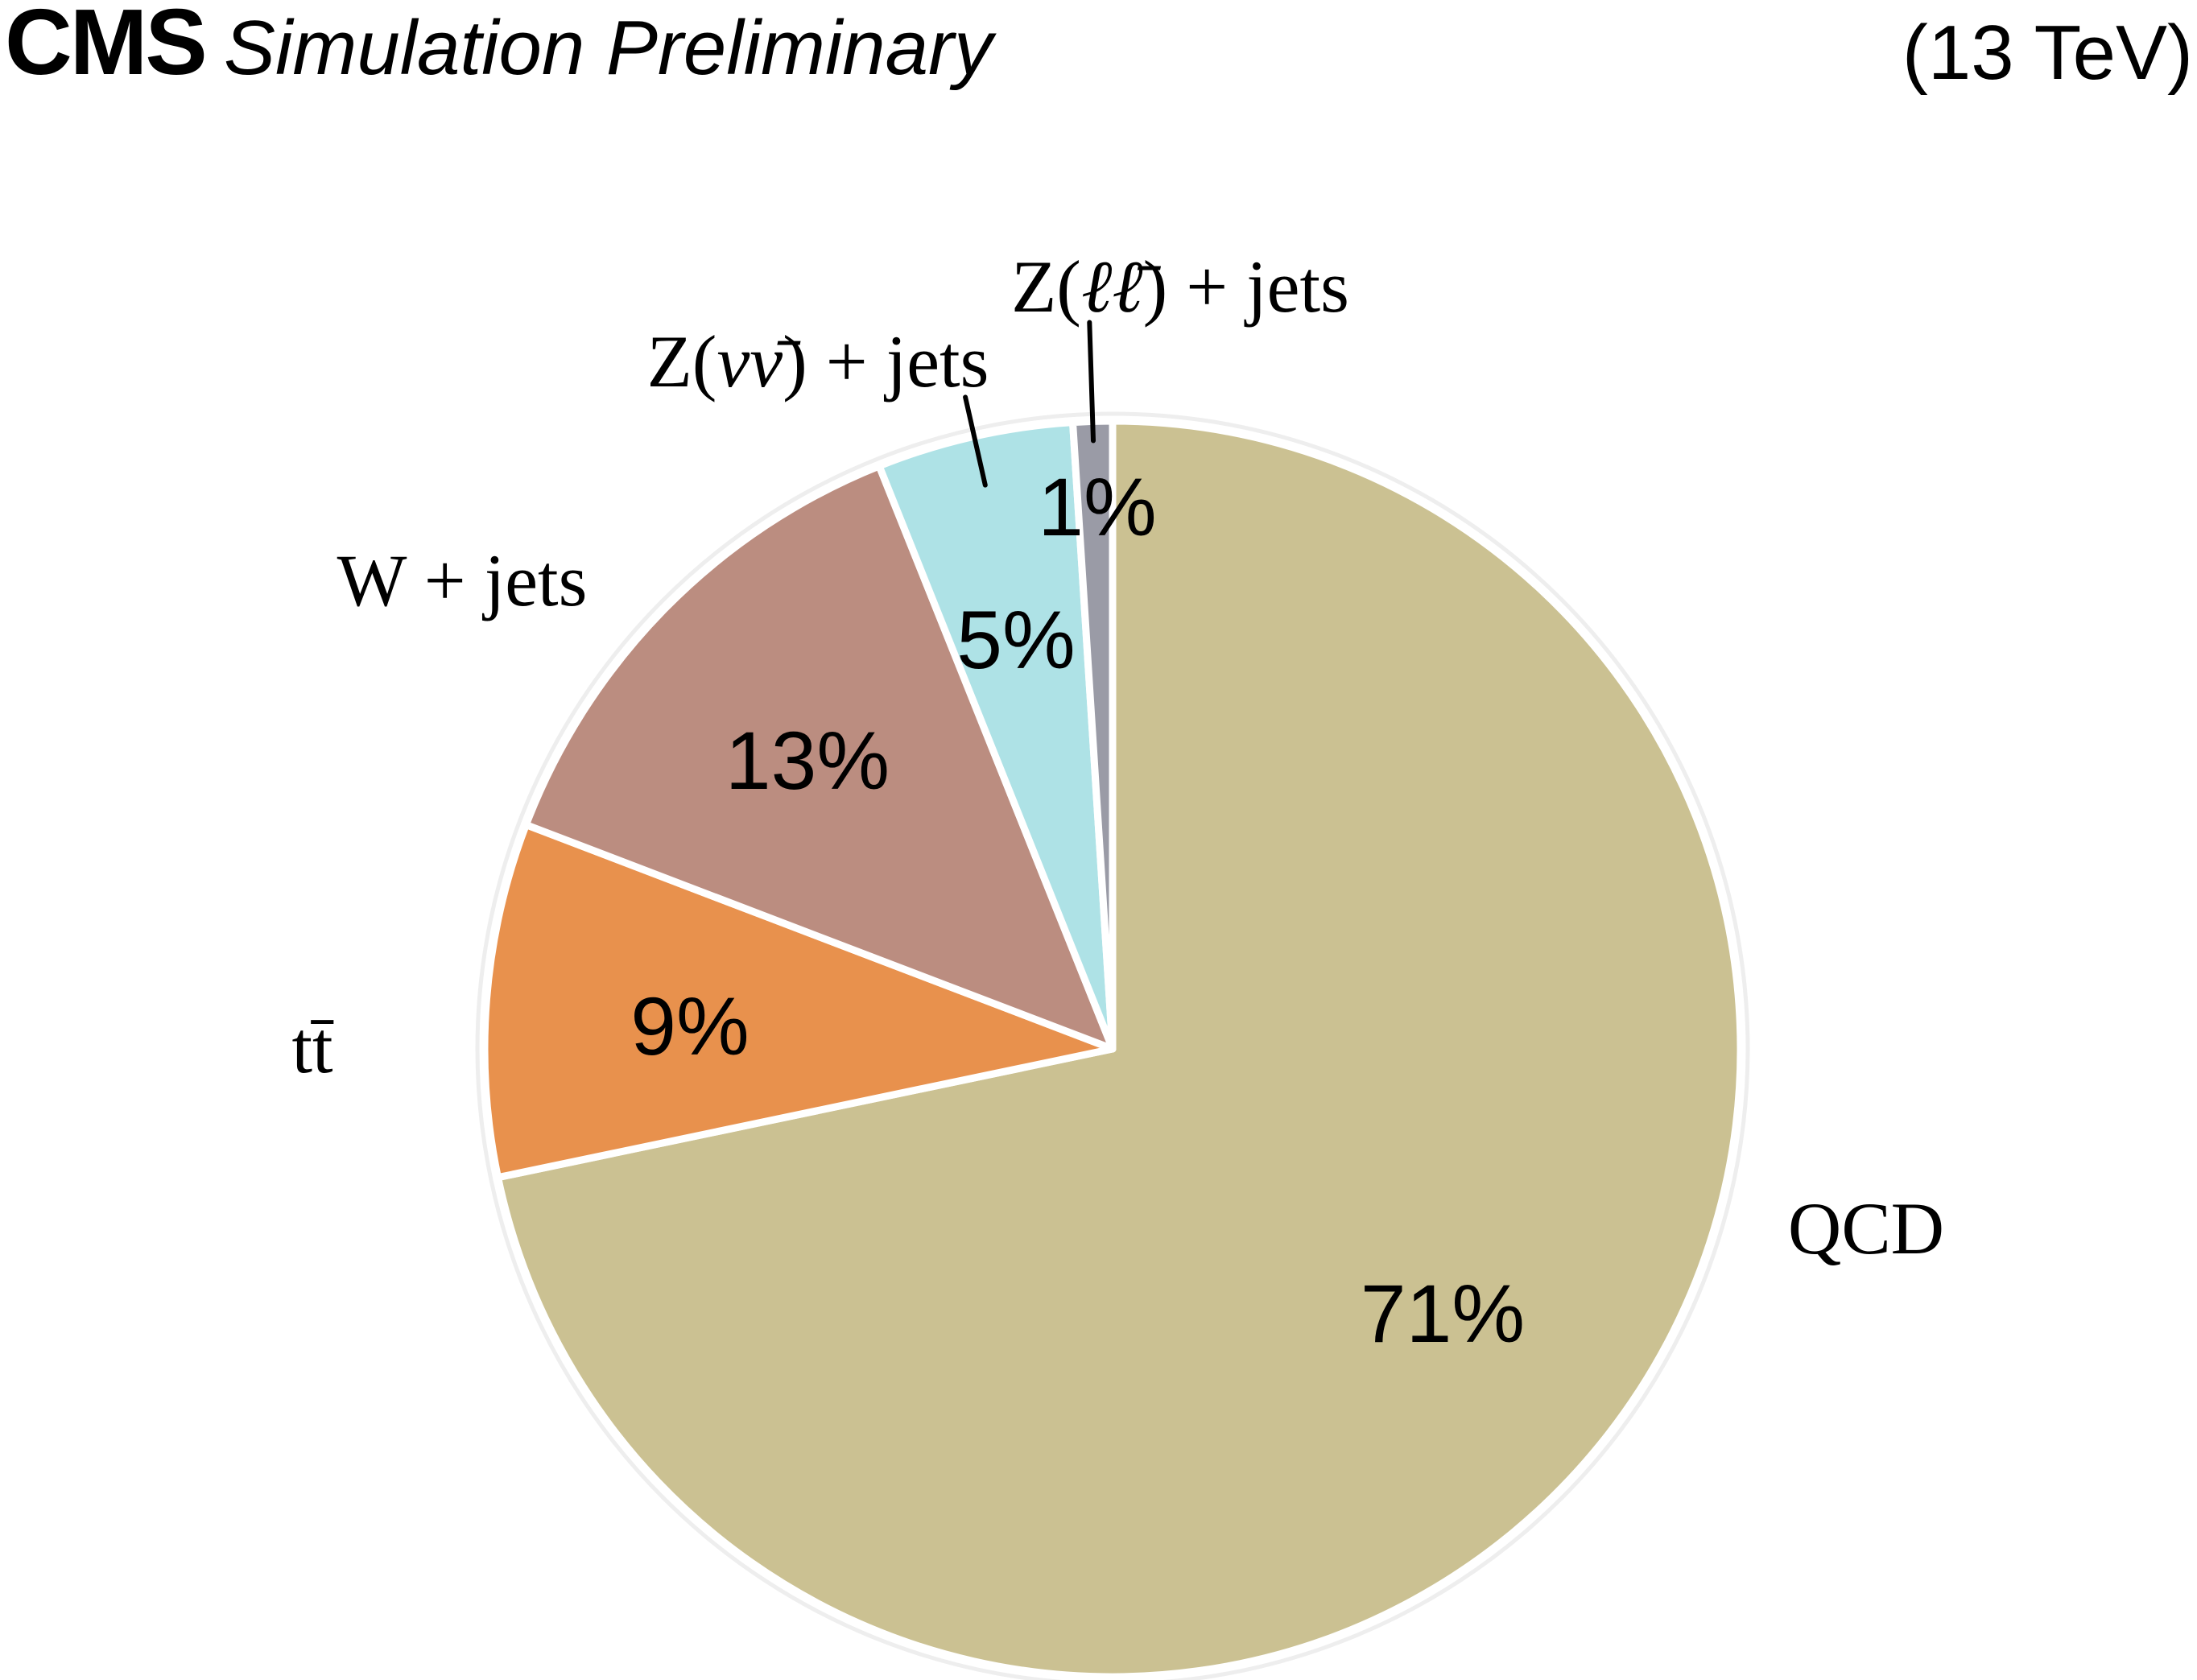 This screenshot has height=1680, width=2197. I want to click on pct-label-ttbar: 9%, so click(689, 1026).